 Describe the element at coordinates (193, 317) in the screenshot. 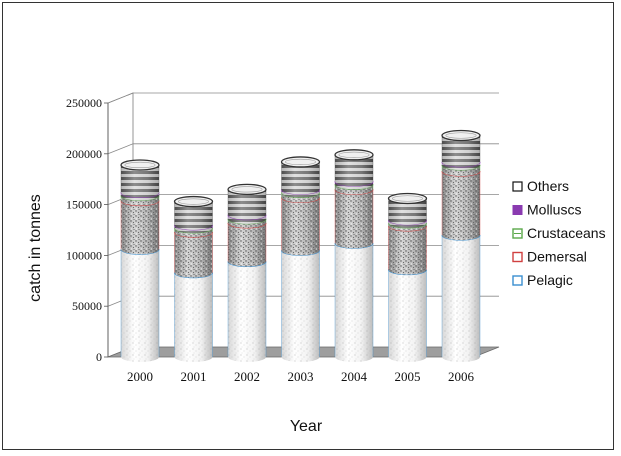

I see `bar-segment-pelagic-2001` at that location.